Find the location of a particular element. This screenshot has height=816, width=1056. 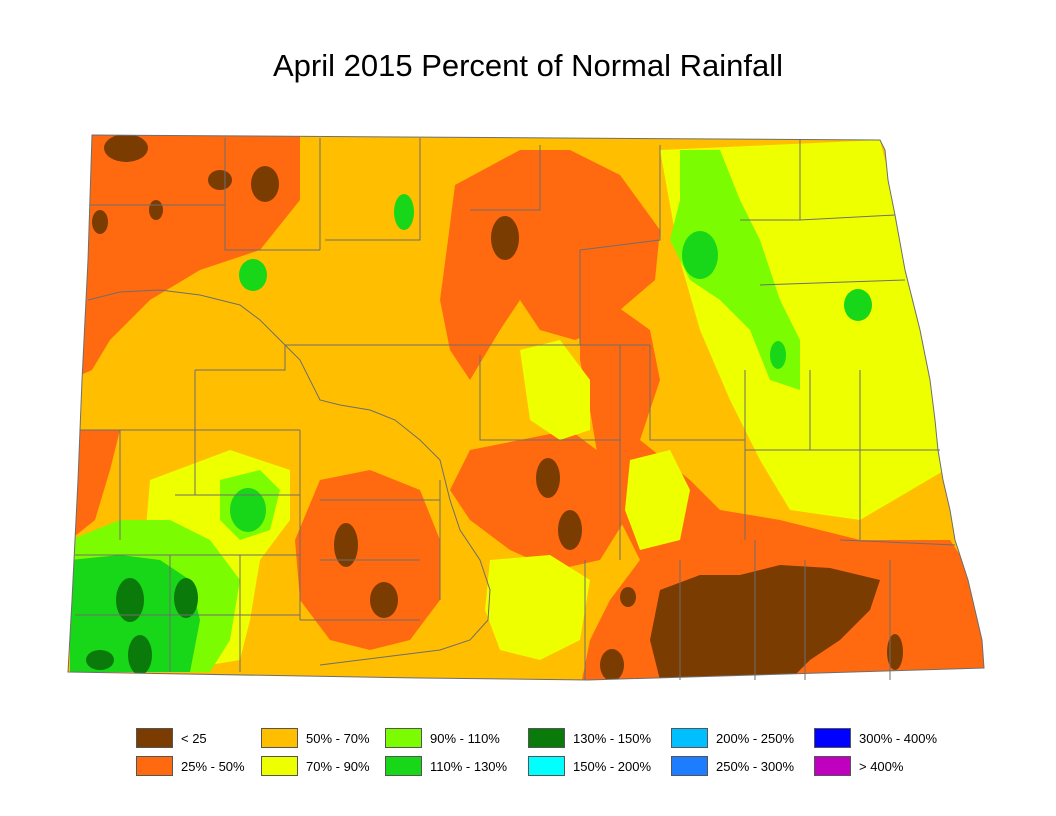

legend-item: 25% - 50% is located at coordinates (190, 766).